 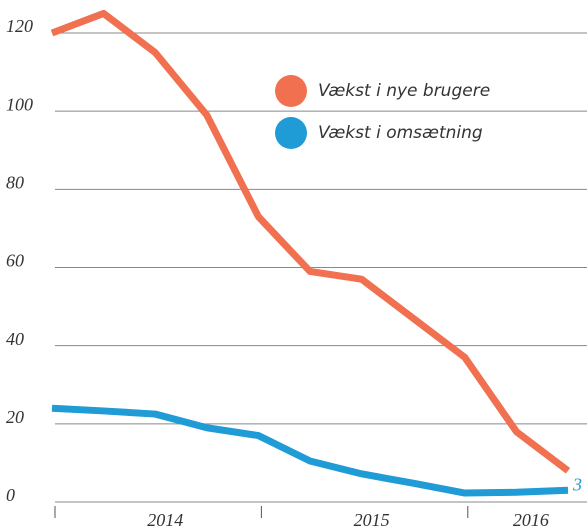 What do you see at coordinates (19, 26) in the screenshot?
I see `y-tick-label: 120` at bounding box center [19, 26].